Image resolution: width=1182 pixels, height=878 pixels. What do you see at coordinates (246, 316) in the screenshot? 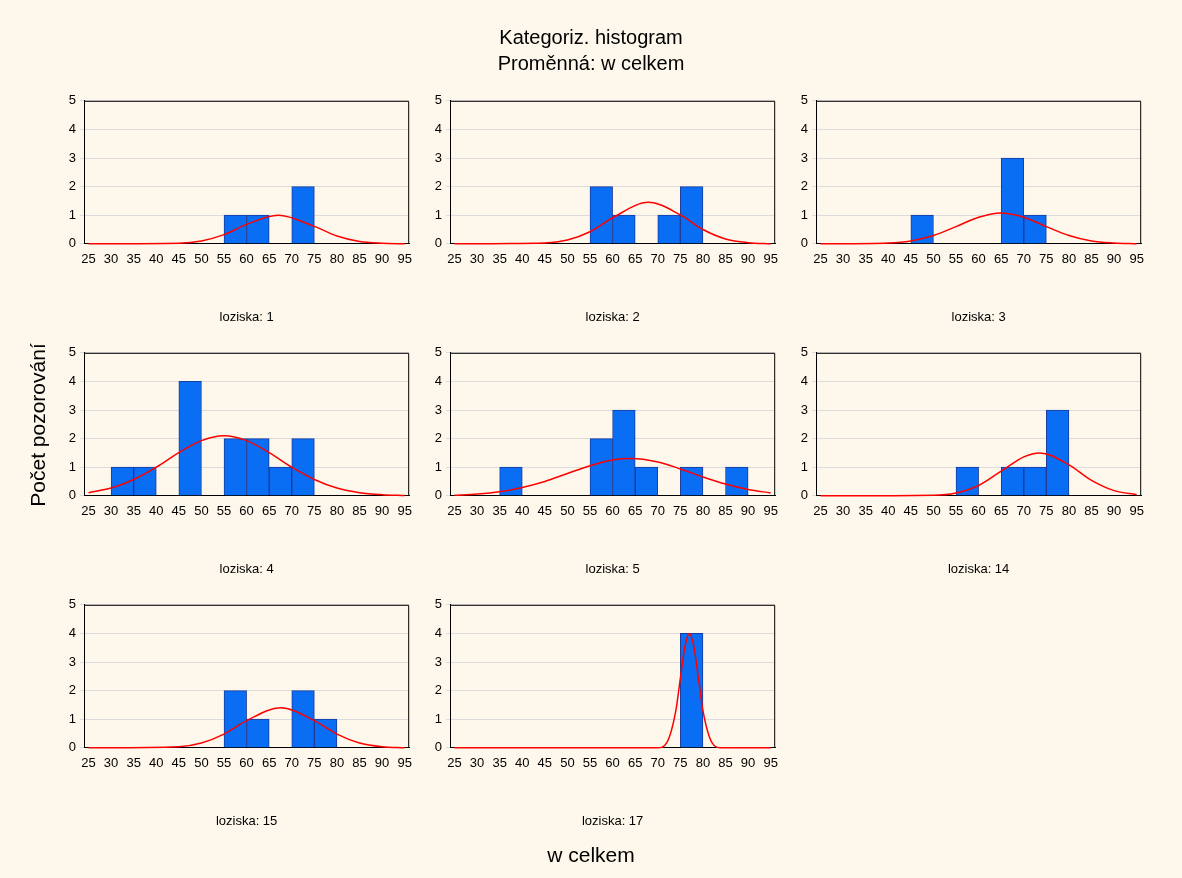
I see `x-axis-title: loziska: 1` at bounding box center [246, 316].